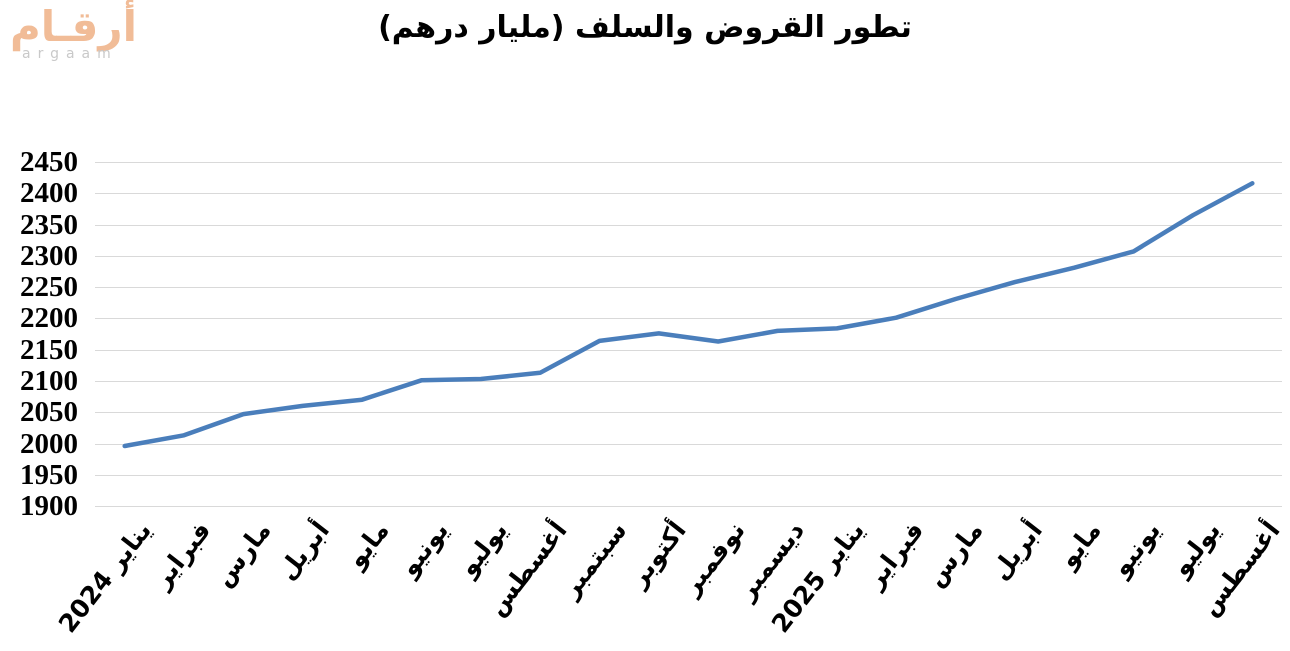 This screenshot has width=1290, height=651. I want to click on y-tick-label: 2000, so click(49, 443).